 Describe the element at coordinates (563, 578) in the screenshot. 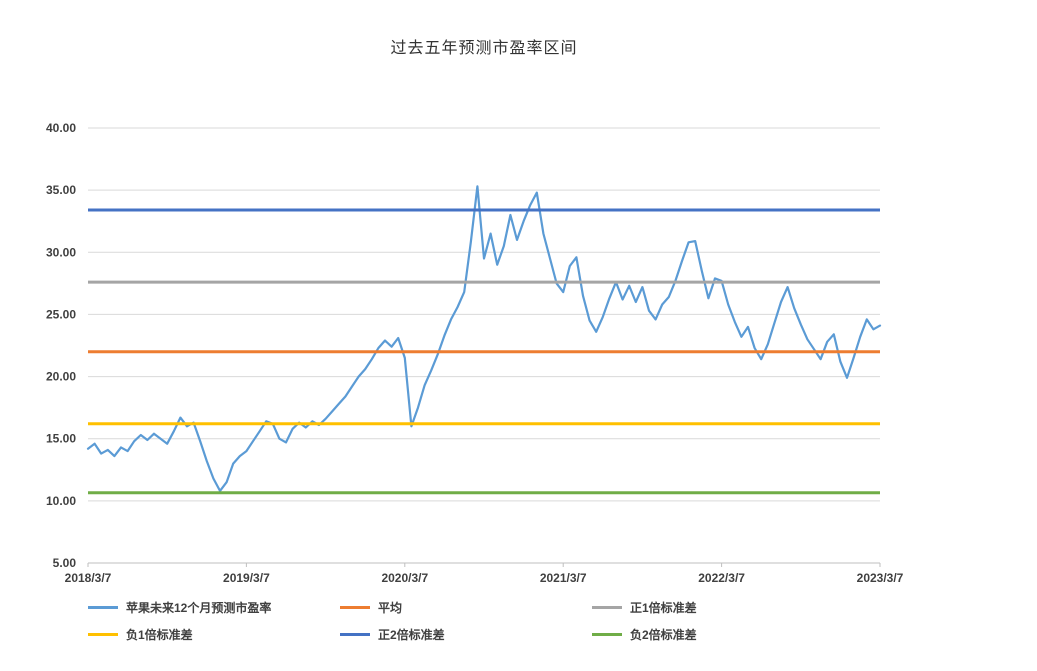

I see `x-tick-label: 2021/3/7` at that location.